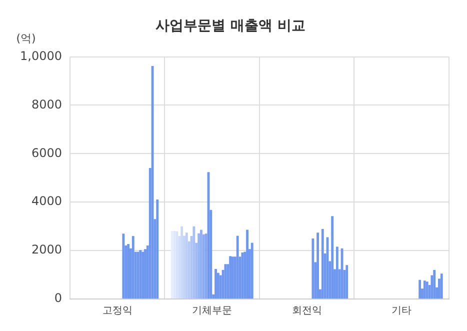 The image size is (467, 331). What do you see at coordinates (231, 26) in the screenshot?
I see `chart-title: 사업부문별 매출액 비교` at bounding box center [231, 26].